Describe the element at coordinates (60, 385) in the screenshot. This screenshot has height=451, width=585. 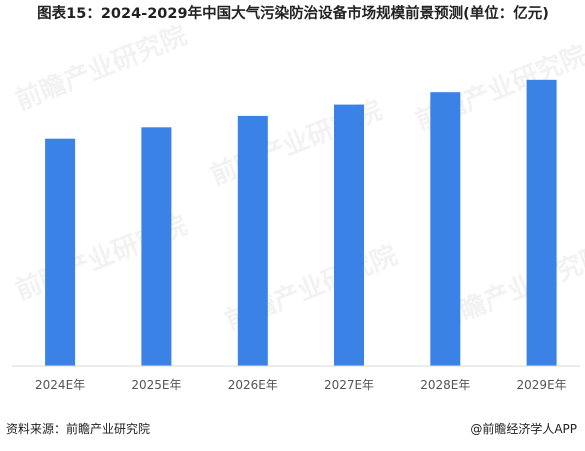
I see `x-tick-label: 2024E年` at that location.